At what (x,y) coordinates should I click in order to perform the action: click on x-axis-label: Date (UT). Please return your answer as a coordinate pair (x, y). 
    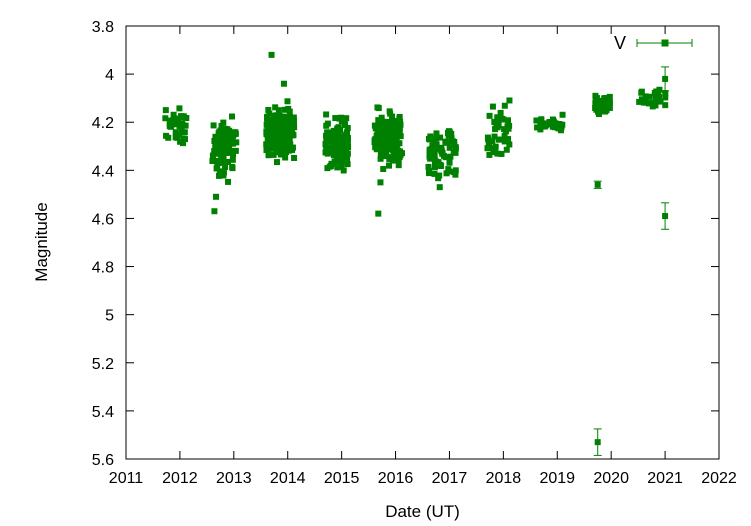
    Looking at the image, I should click on (422, 511).